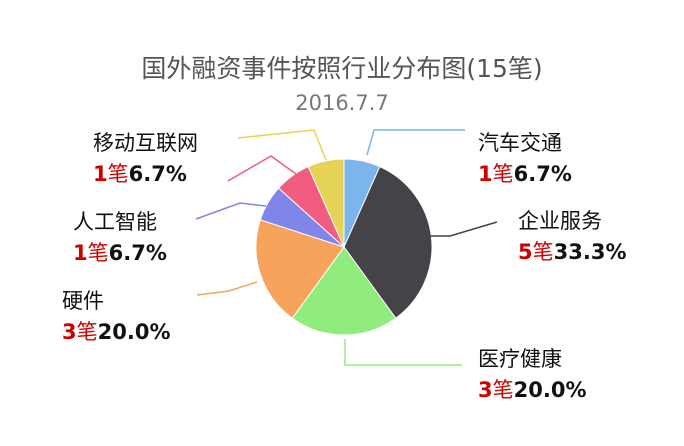  Describe the element at coordinates (525, 174) in the screenshot. I see `slice-value-1: 1笔6.7%` at that location.